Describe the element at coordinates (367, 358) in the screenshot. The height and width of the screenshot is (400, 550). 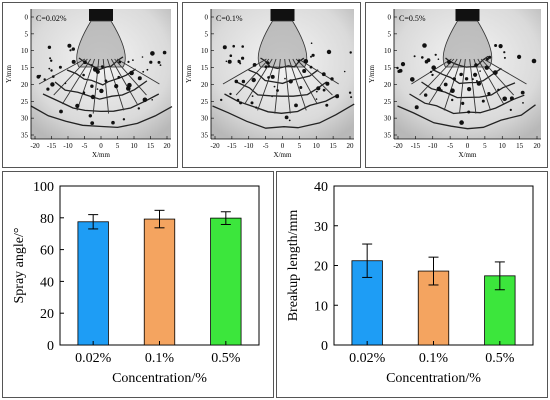
I see `x-tick-label: 0.02%` at that location.